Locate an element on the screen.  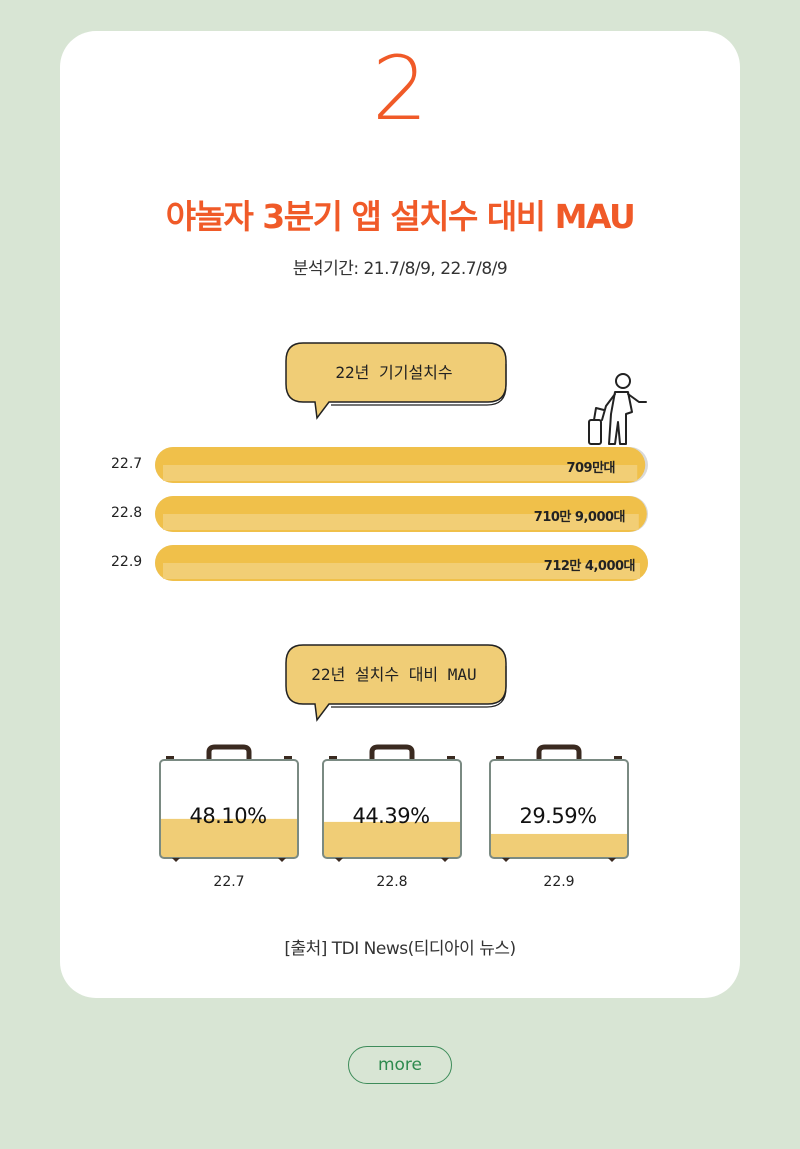
section-number: 2 is located at coordinates (400, 88).